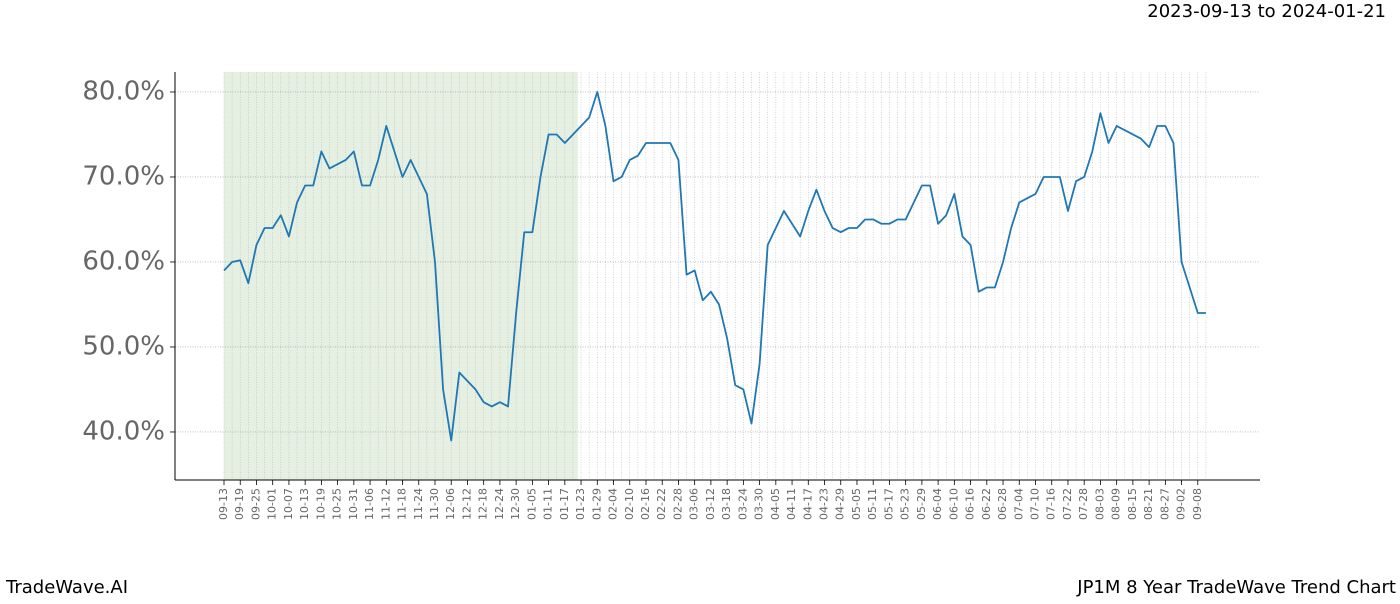 The height and width of the screenshot is (604, 1400). What do you see at coordinates (1002, 504) in the screenshot?
I see `x-tick-label: 06-28` at bounding box center [1002, 504].